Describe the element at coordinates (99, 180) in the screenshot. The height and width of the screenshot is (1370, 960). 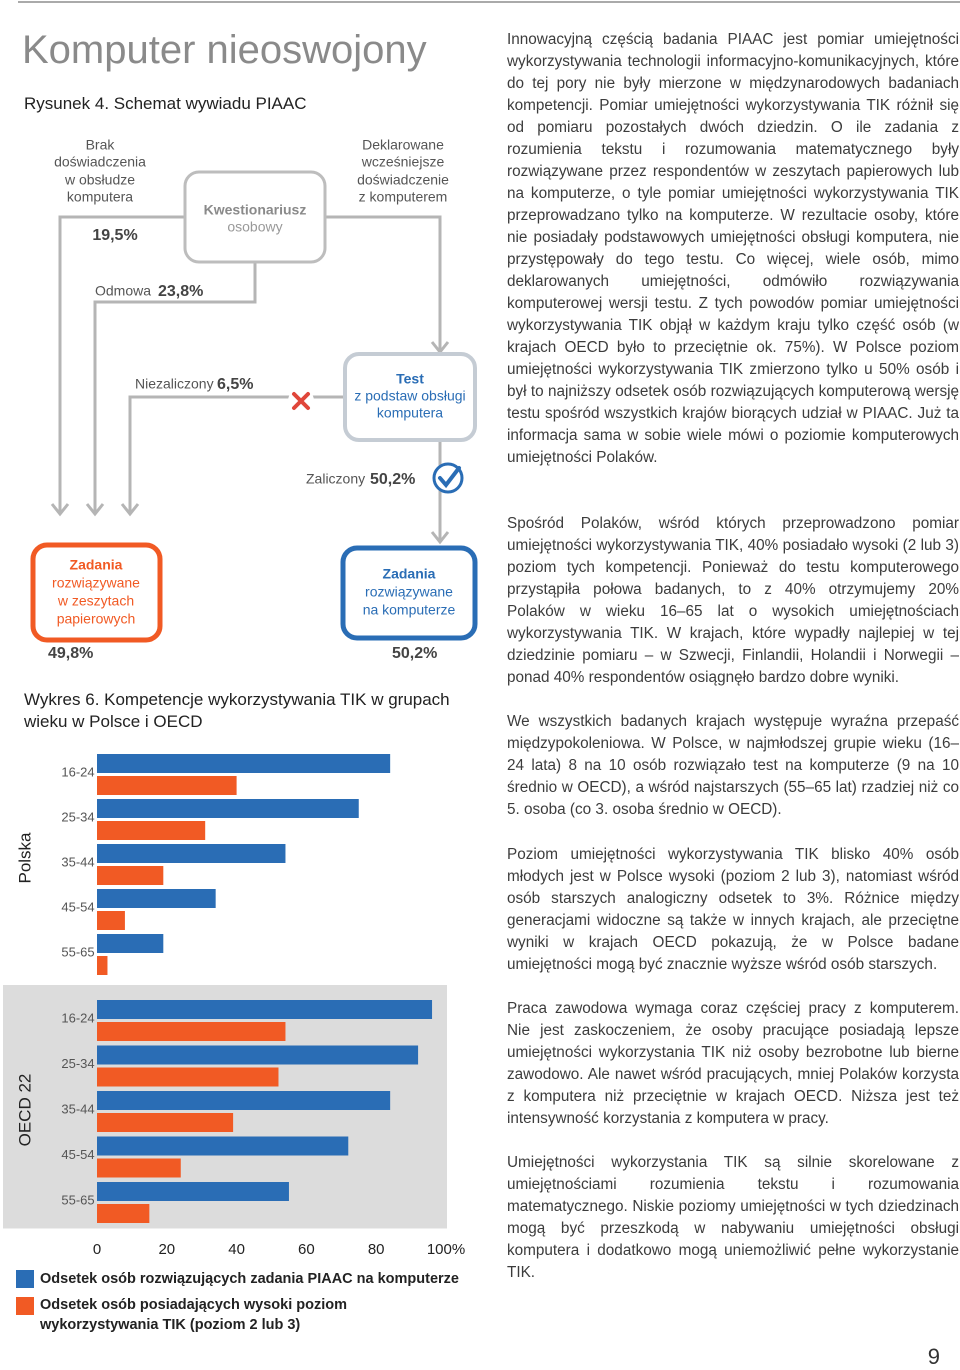
I see `node-text: w obsłudze` at that location.